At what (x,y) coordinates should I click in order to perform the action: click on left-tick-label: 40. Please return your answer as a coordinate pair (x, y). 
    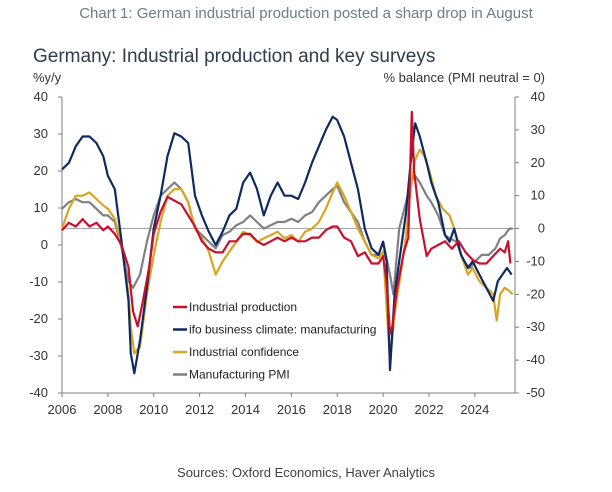
    Looking at the image, I should click on (41, 96).